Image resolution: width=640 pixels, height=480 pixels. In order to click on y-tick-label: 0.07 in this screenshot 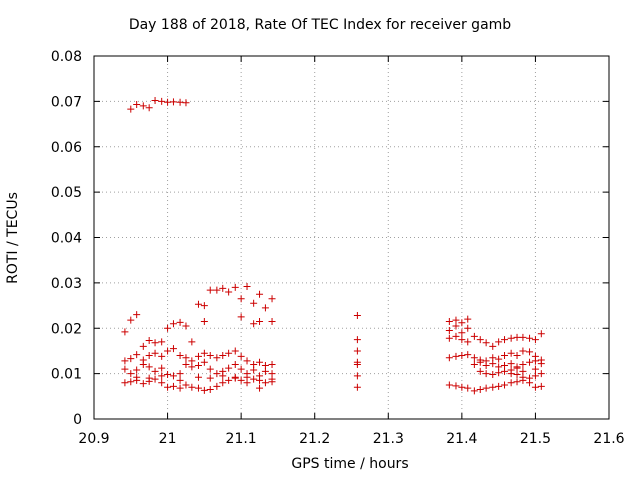, I will do `click(66, 102)`.